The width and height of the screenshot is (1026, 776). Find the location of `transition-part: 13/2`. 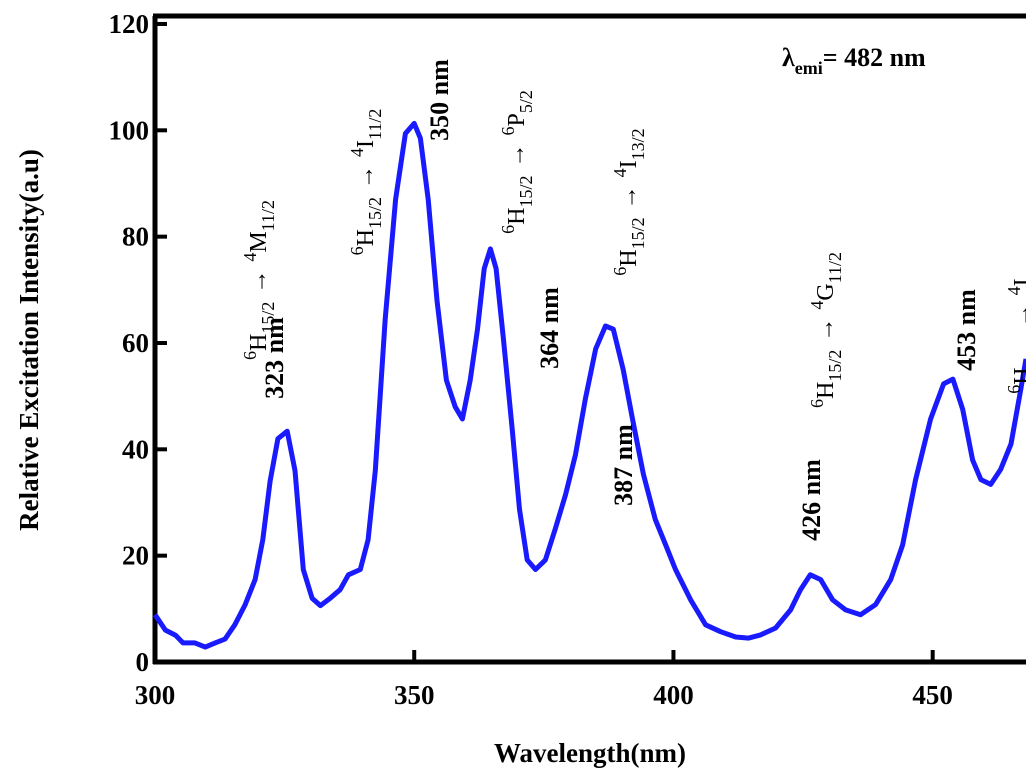

transition-part: 13/2 is located at coordinates (638, 144).